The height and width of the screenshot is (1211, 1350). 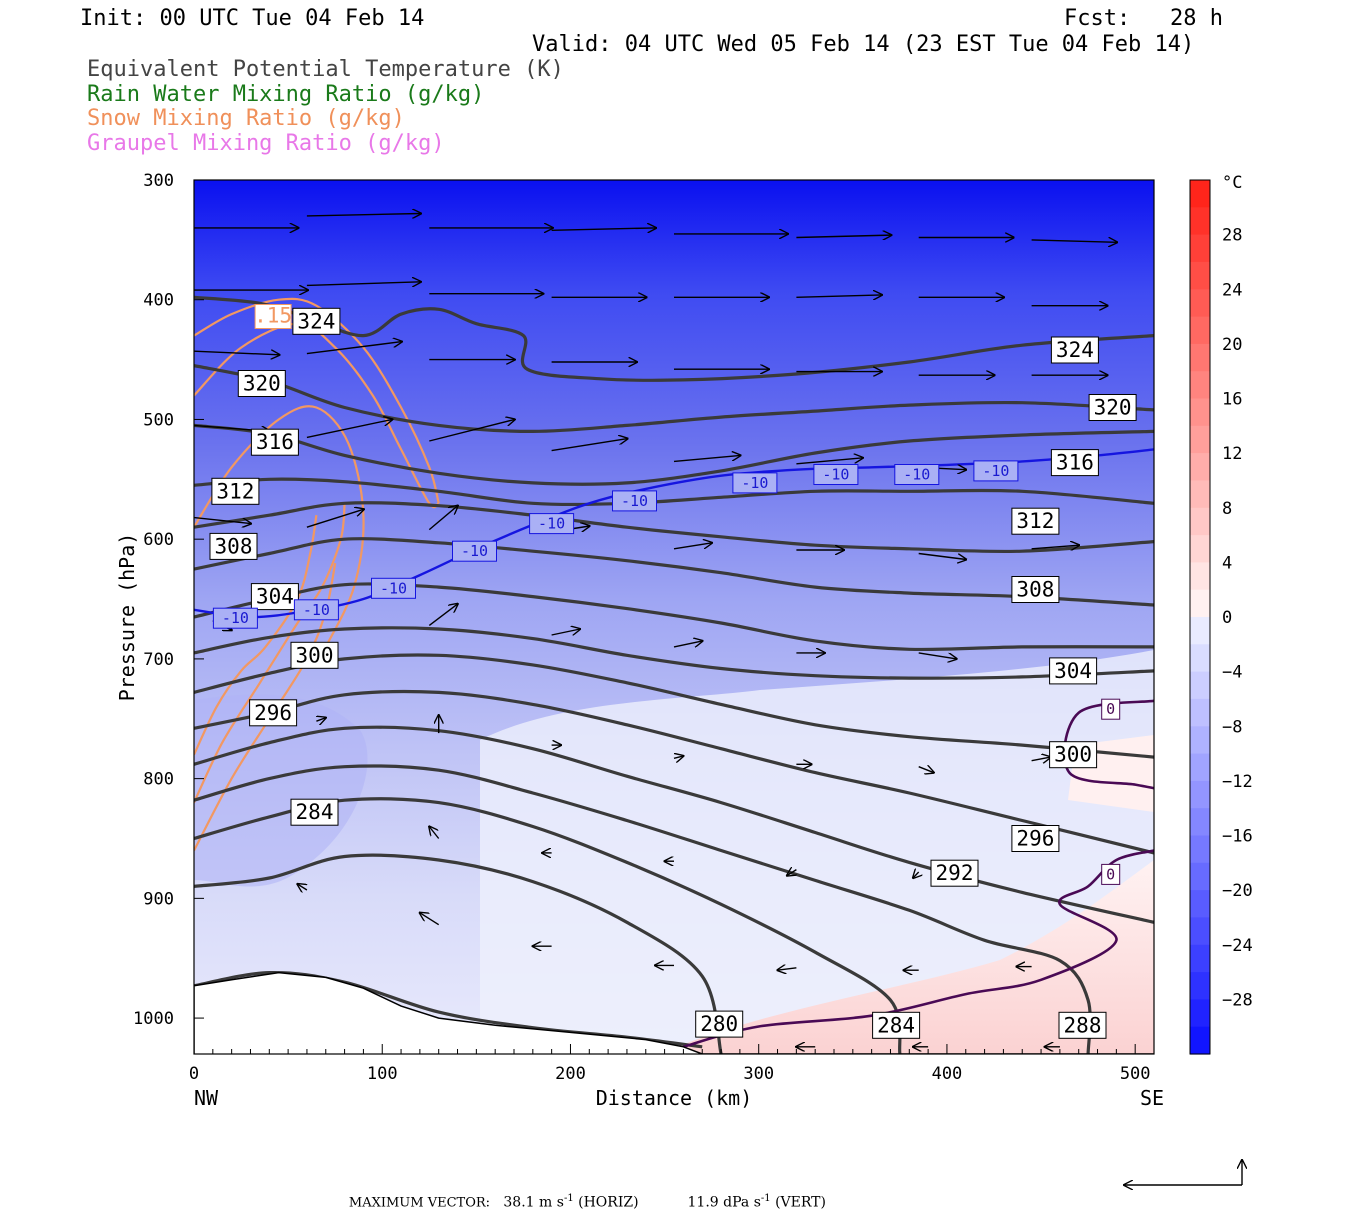 What do you see at coordinates (206, 1098) in the screenshot?
I see `left-end-label: NW` at bounding box center [206, 1098].